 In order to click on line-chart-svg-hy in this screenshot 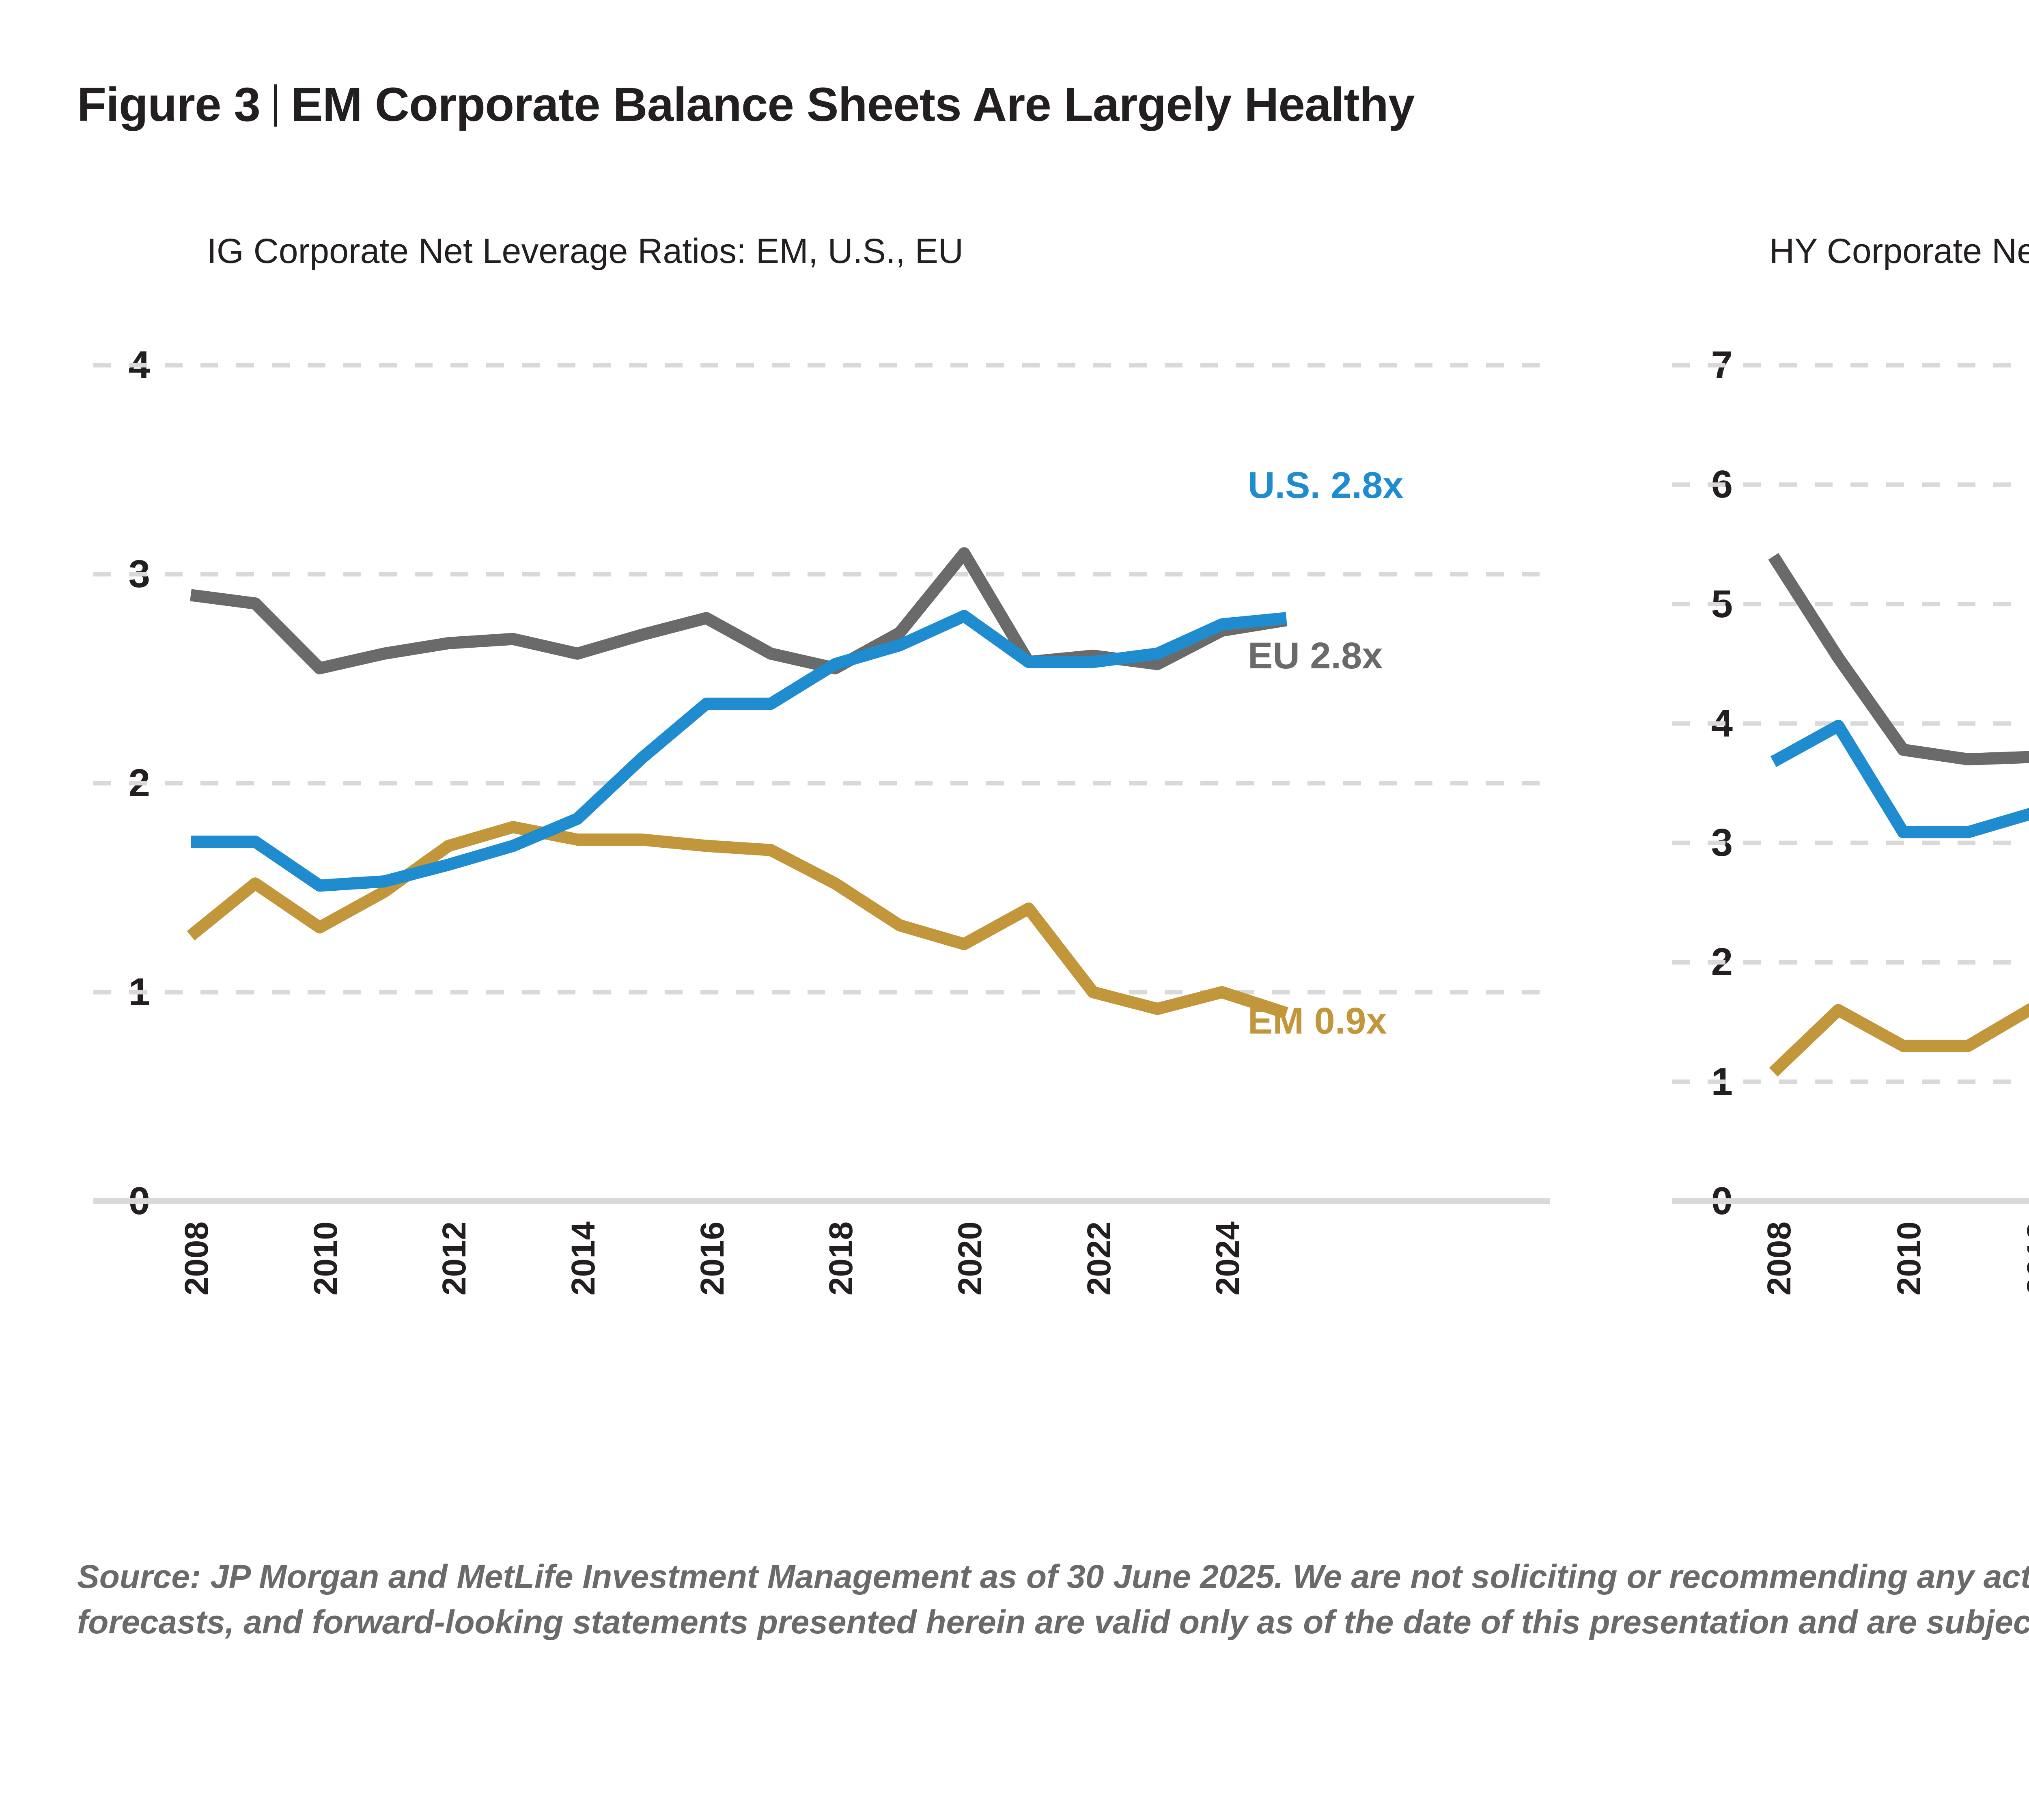, I will do `click(1850, 784)`.